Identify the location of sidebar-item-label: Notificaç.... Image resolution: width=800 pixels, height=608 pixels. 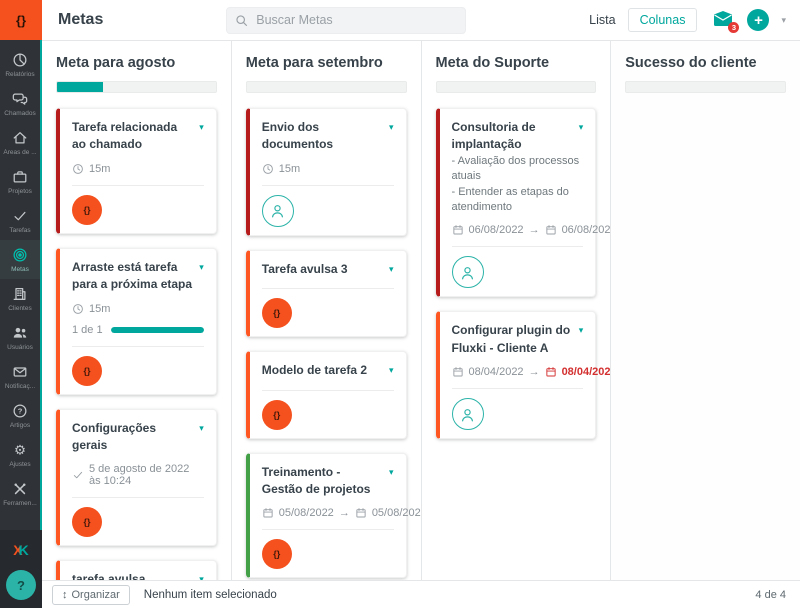
(20, 386).